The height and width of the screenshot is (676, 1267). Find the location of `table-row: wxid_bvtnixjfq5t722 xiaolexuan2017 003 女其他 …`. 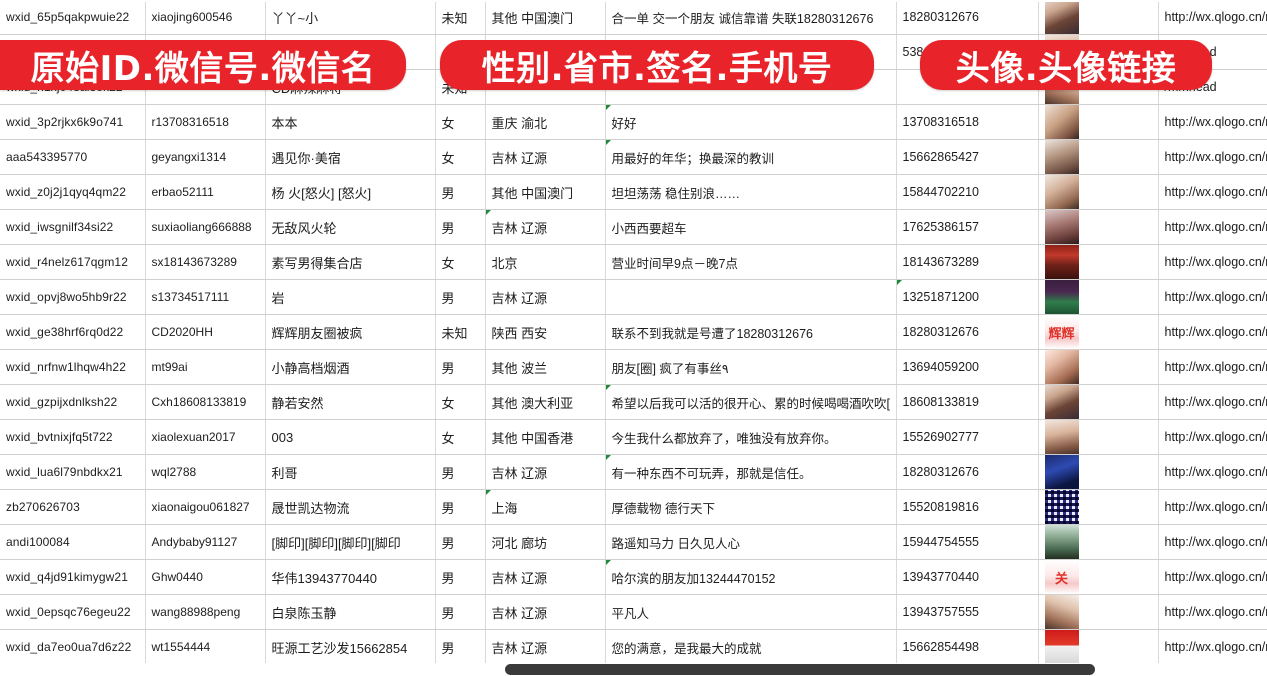

table-row: wxid_bvtnixjfq5t722 xiaolexuan2017 003 女其他 … is located at coordinates (633, 437).